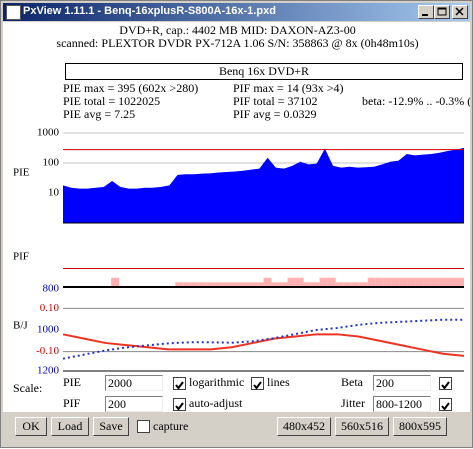 The width and height of the screenshot is (473, 449). I want to click on checkbox-label: capture, so click(171, 426).